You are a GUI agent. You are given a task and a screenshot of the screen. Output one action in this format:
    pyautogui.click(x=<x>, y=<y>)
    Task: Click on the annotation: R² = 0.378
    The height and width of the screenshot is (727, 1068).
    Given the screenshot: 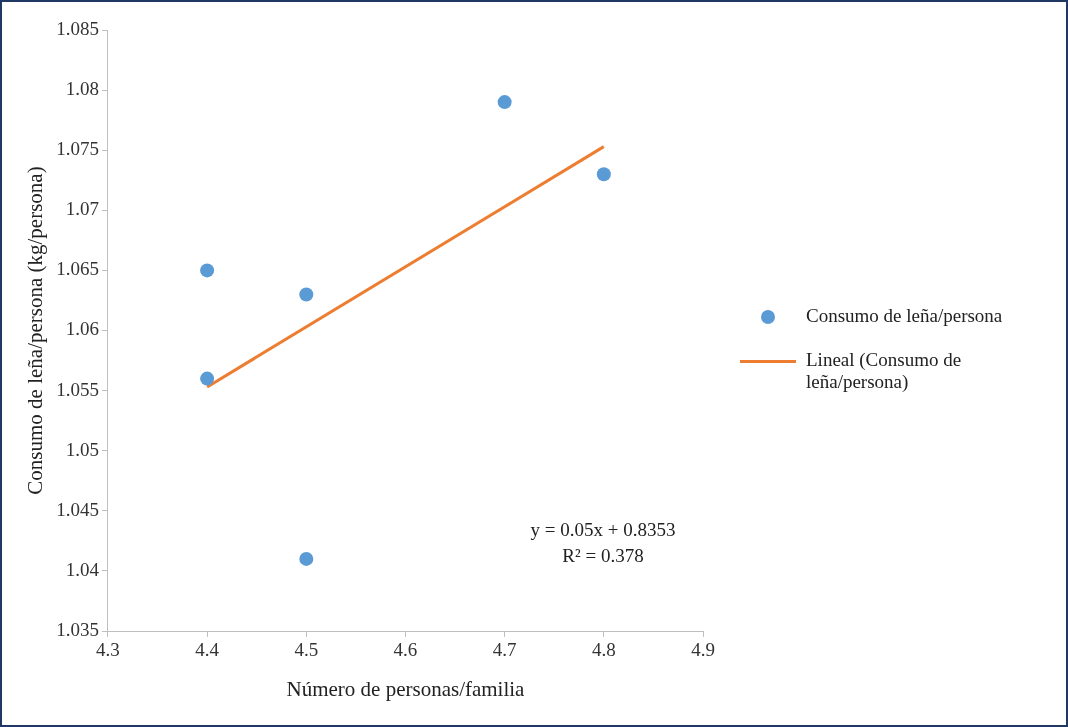 What is the action you would take?
    pyautogui.click(x=603, y=555)
    